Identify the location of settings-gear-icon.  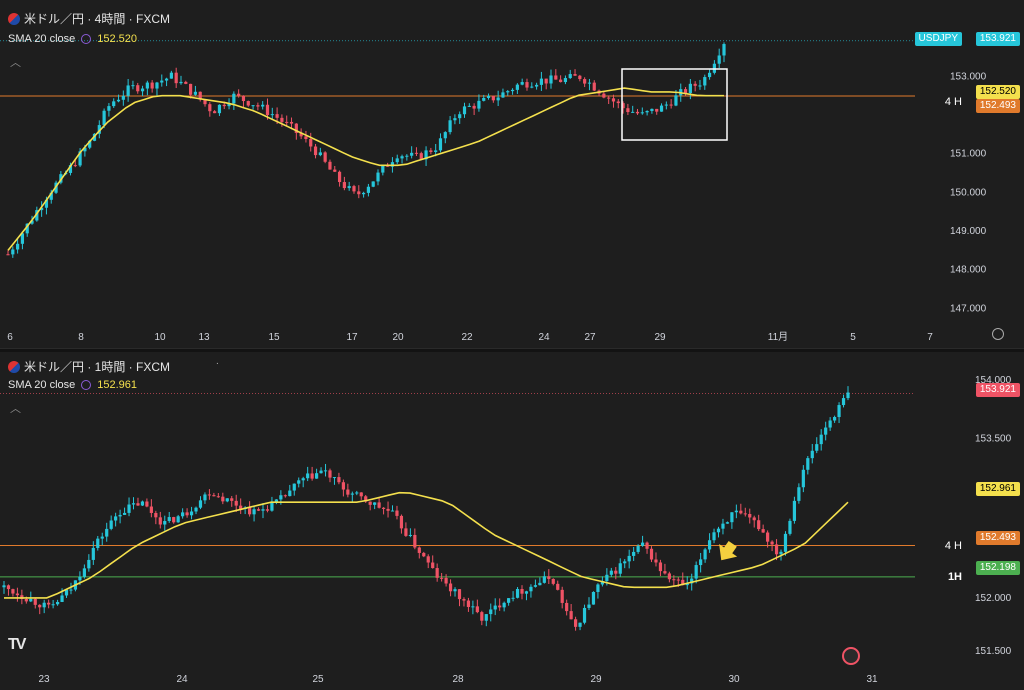
(998, 334).